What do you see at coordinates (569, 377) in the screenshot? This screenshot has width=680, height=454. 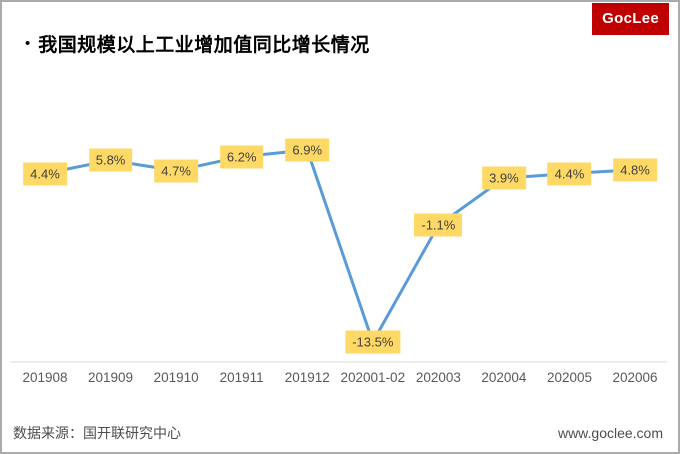 I see `x-axis-label: 202005` at bounding box center [569, 377].